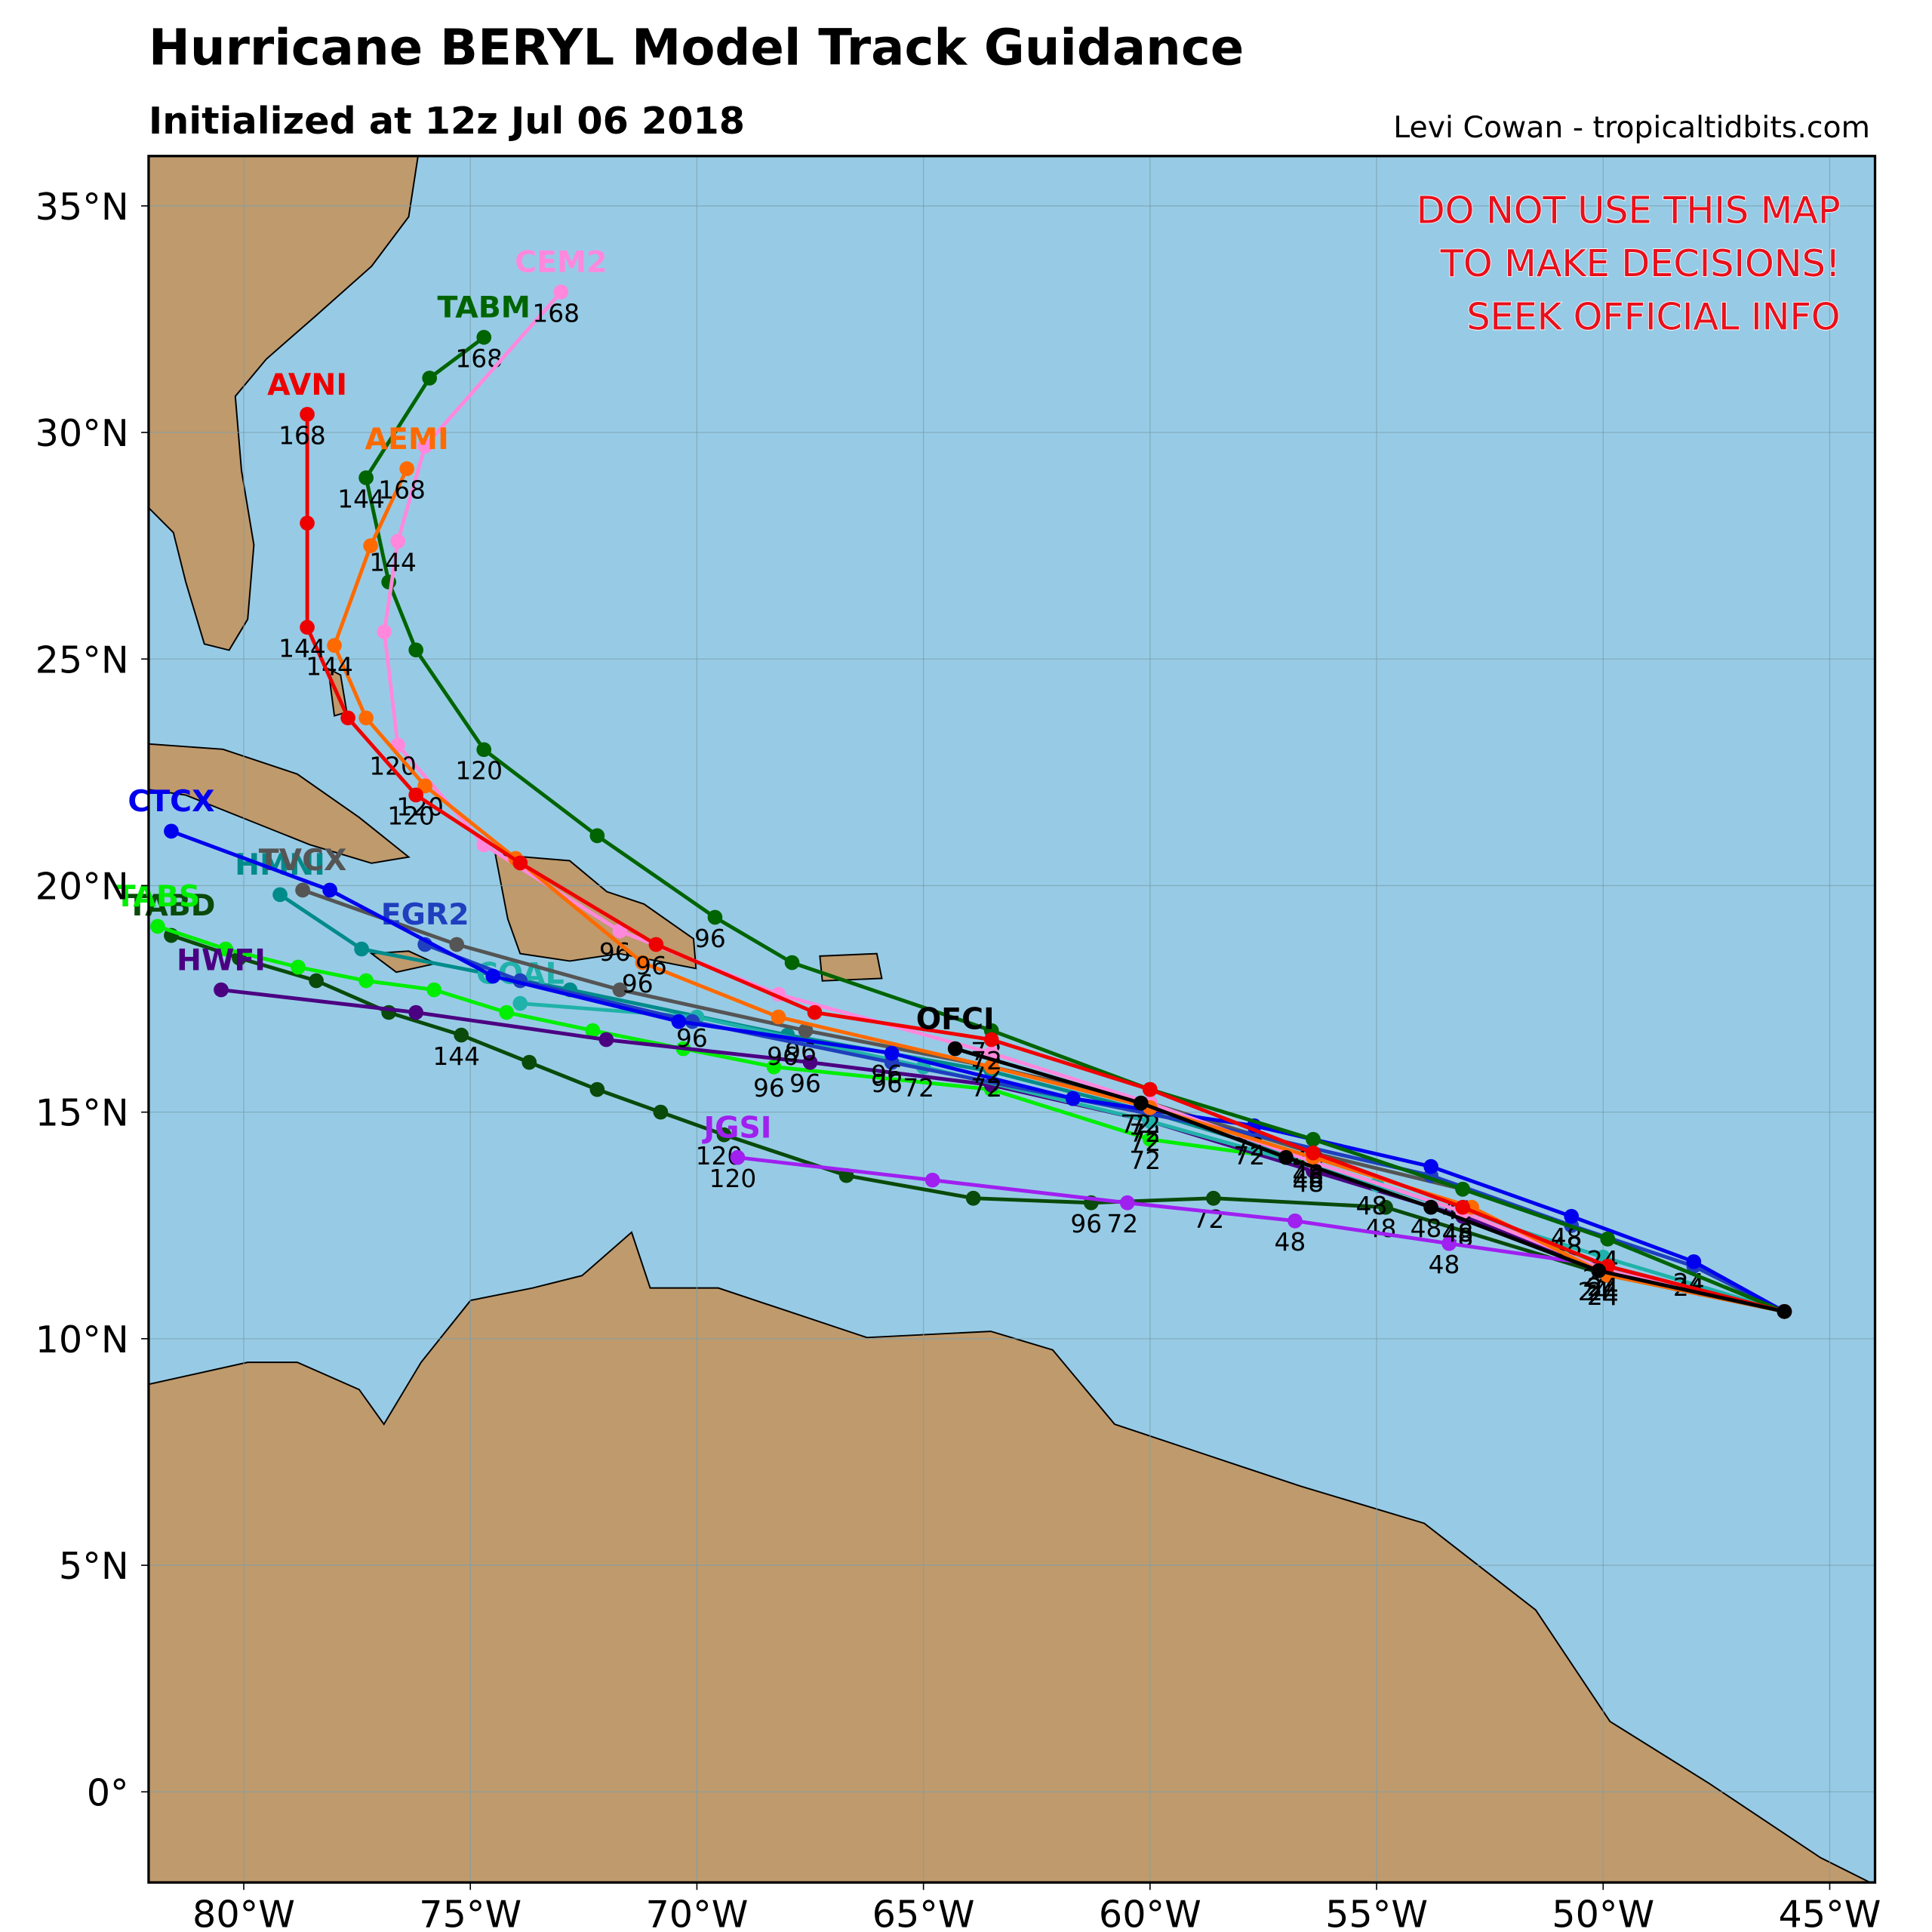  I want to click on x-tick-label: 60°W, so click(1150, 1912).